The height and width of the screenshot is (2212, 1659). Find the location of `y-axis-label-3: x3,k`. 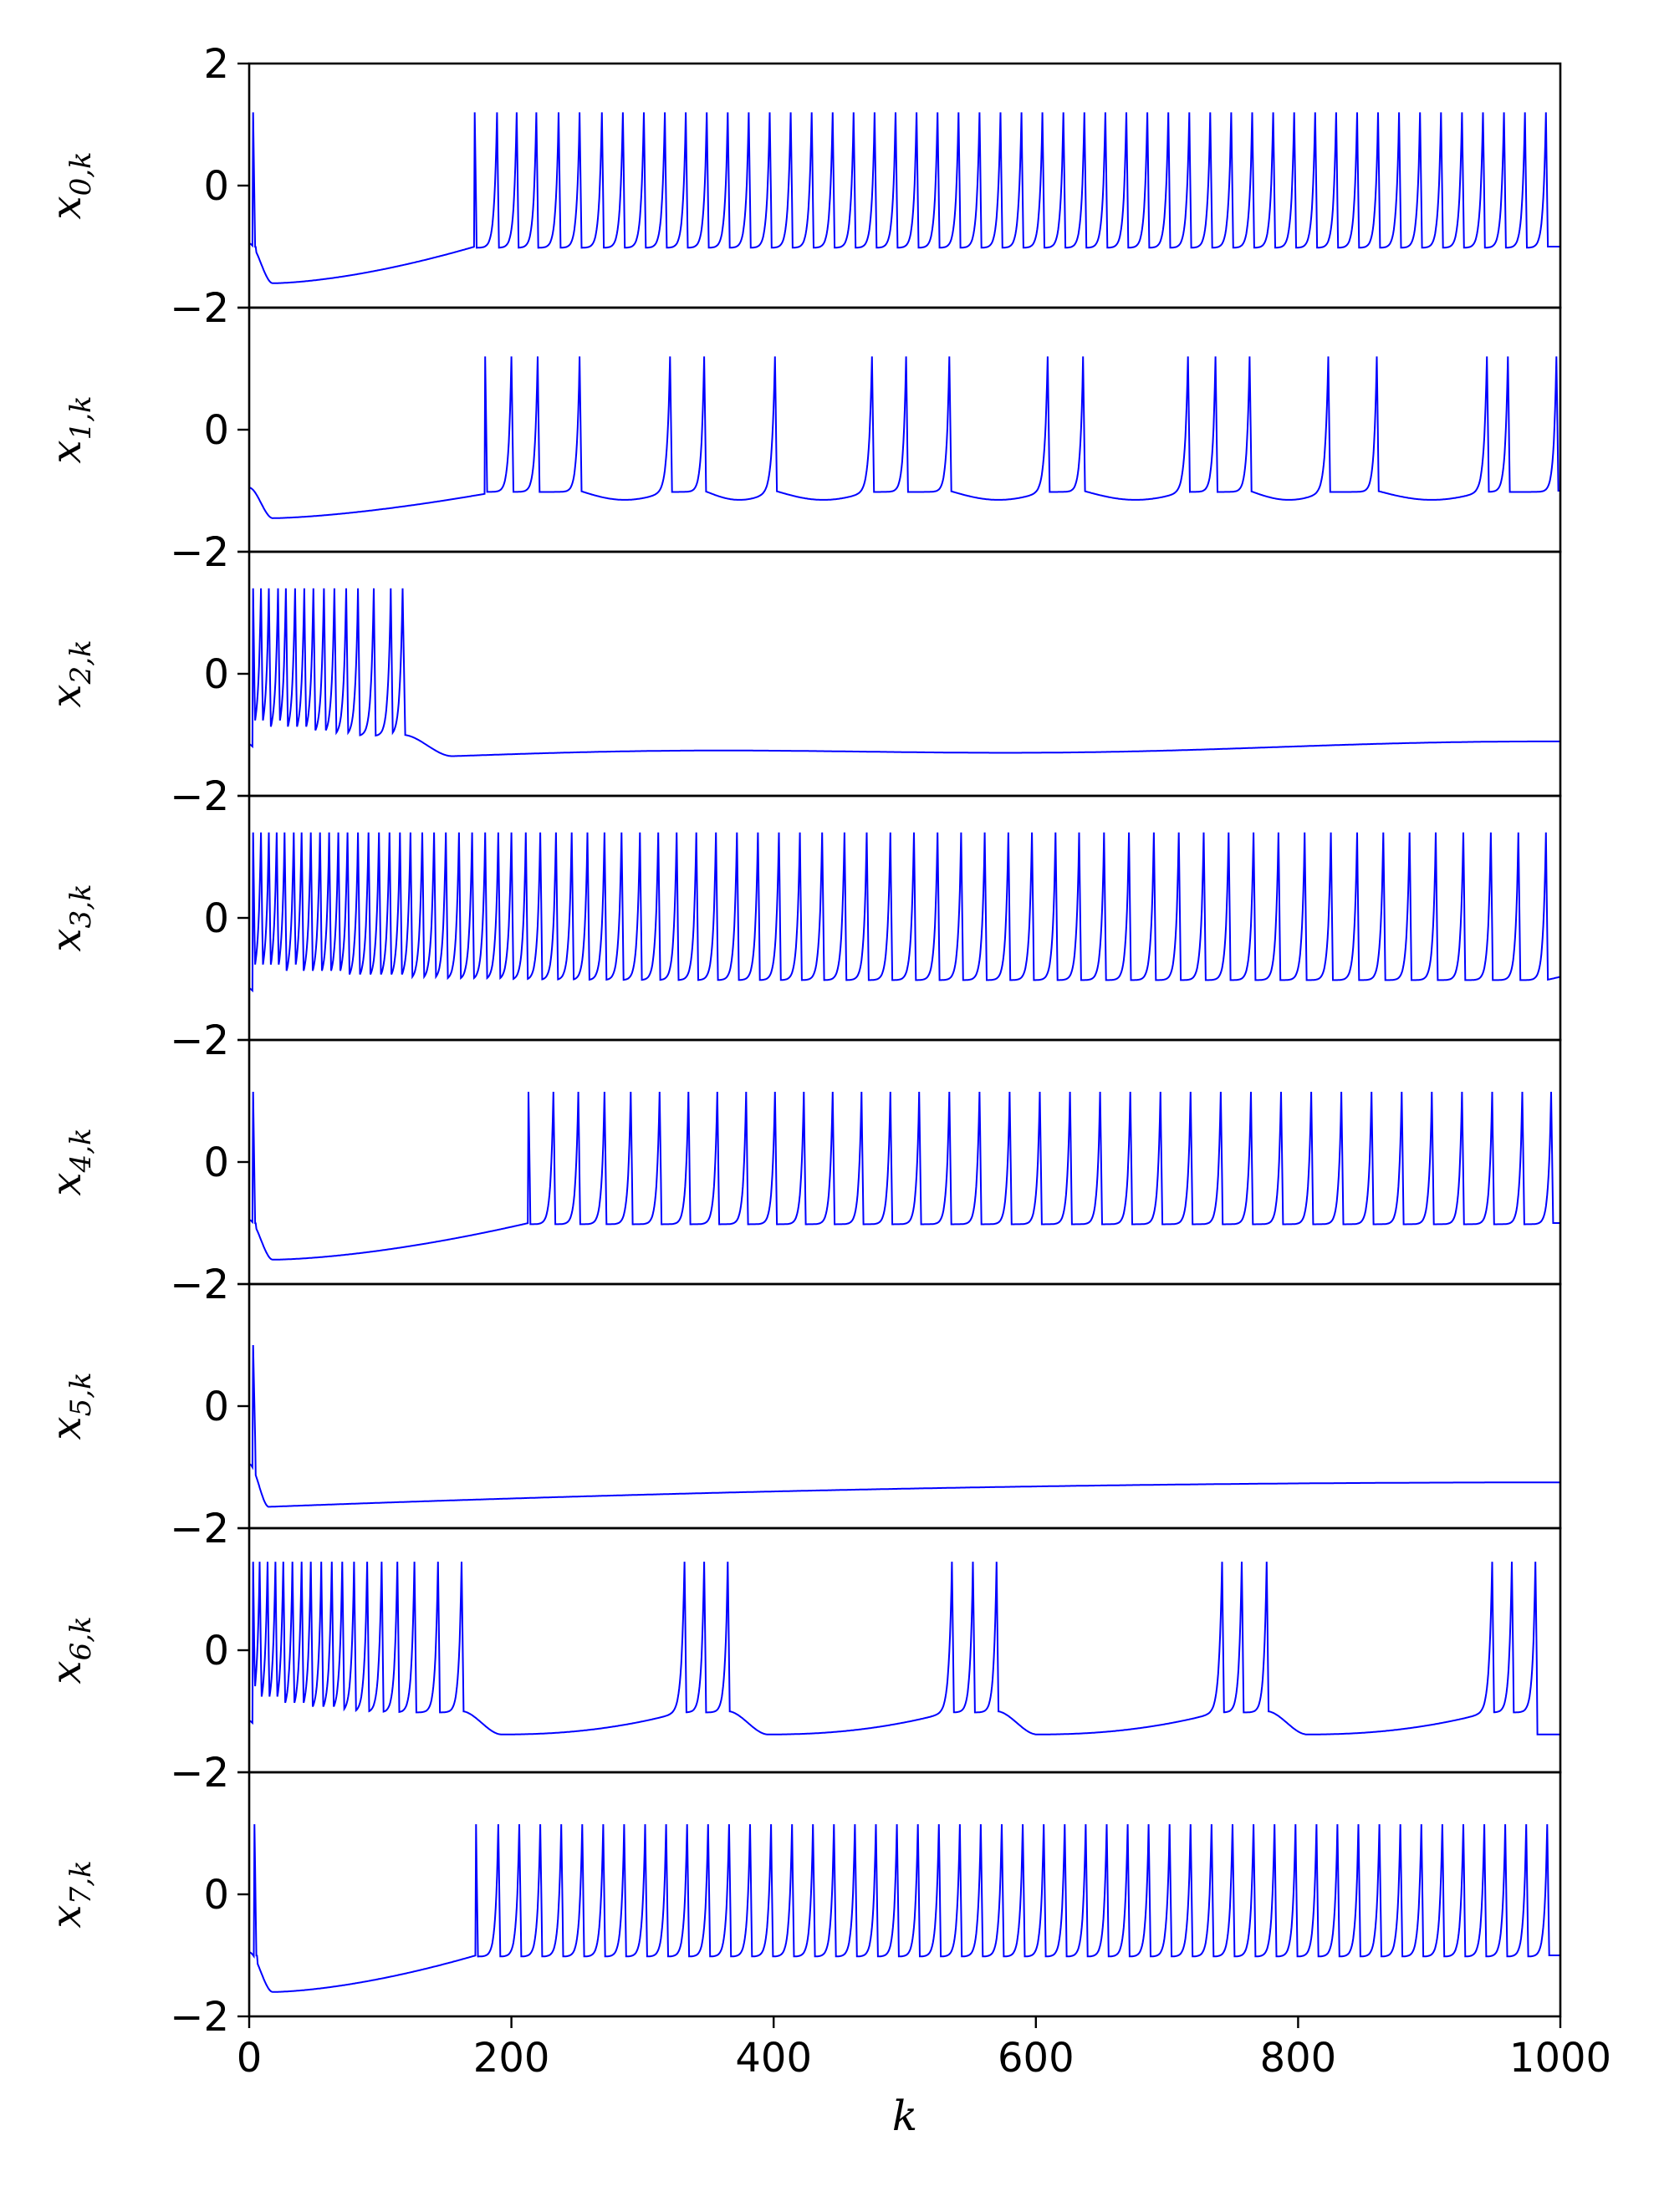

y-axis-label-3: x3,k is located at coordinates (70, 917).